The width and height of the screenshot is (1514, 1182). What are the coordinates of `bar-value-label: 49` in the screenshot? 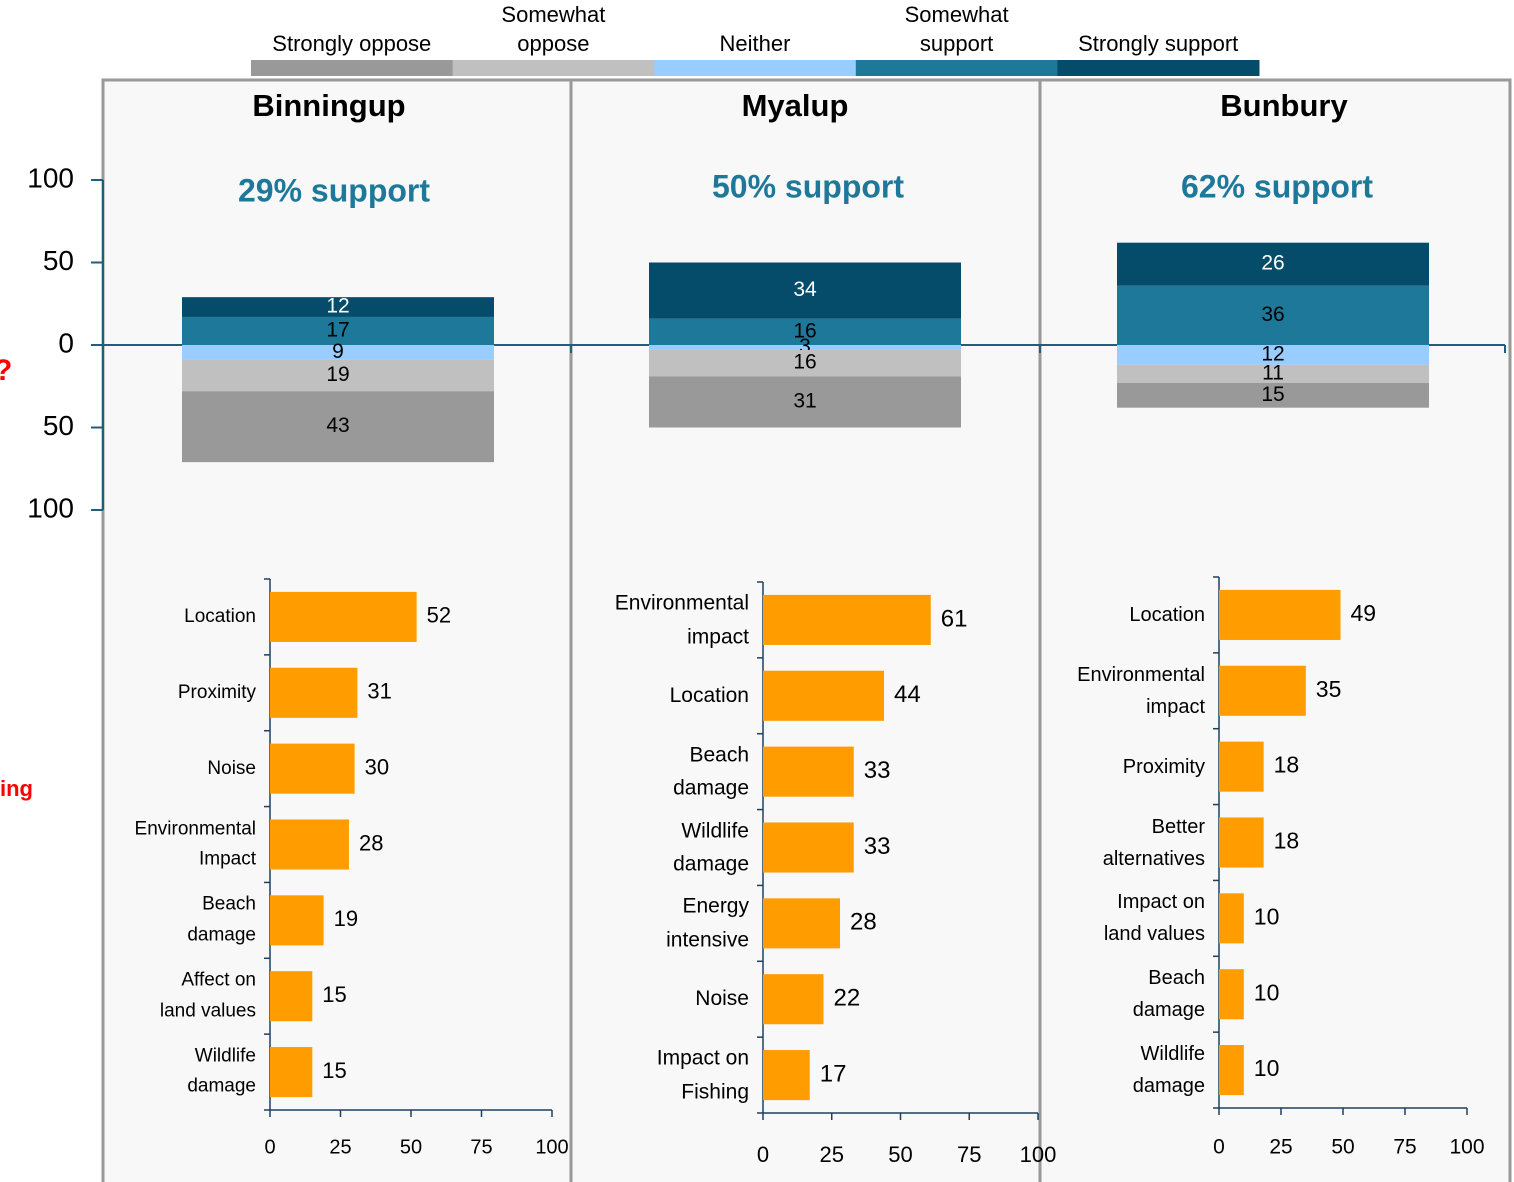 It's located at (1364, 613).